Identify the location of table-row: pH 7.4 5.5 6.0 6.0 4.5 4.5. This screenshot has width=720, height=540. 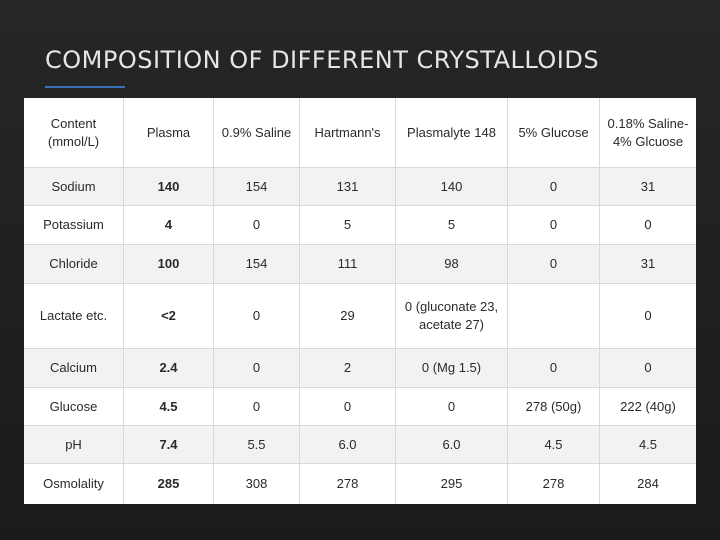
(360, 445).